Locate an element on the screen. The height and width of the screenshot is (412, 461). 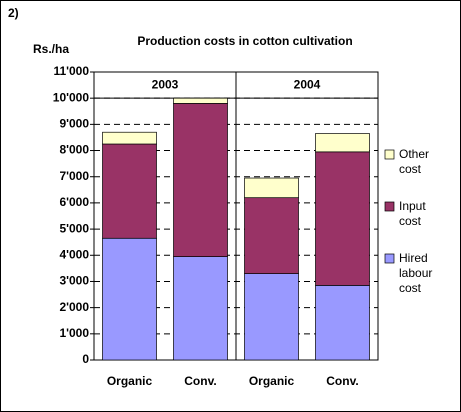
chart-title: Production costs in cotton cultivation is located at coordinates (244, 41).